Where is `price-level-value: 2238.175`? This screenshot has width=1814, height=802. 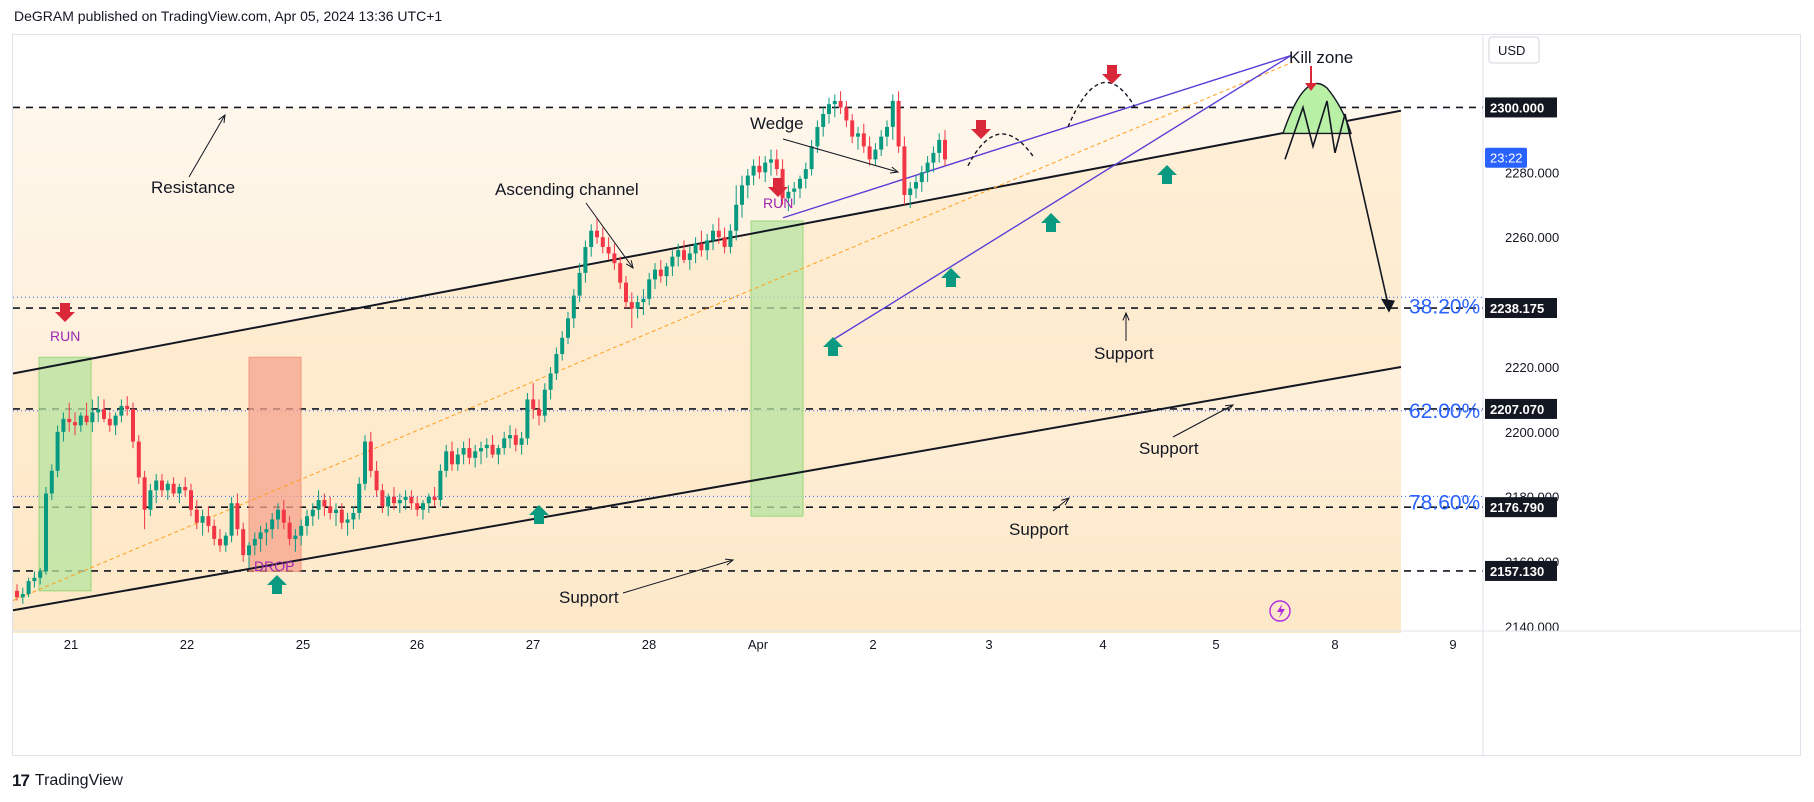 price-level-value: 2238.175 is located at coordinates (1517, 308).